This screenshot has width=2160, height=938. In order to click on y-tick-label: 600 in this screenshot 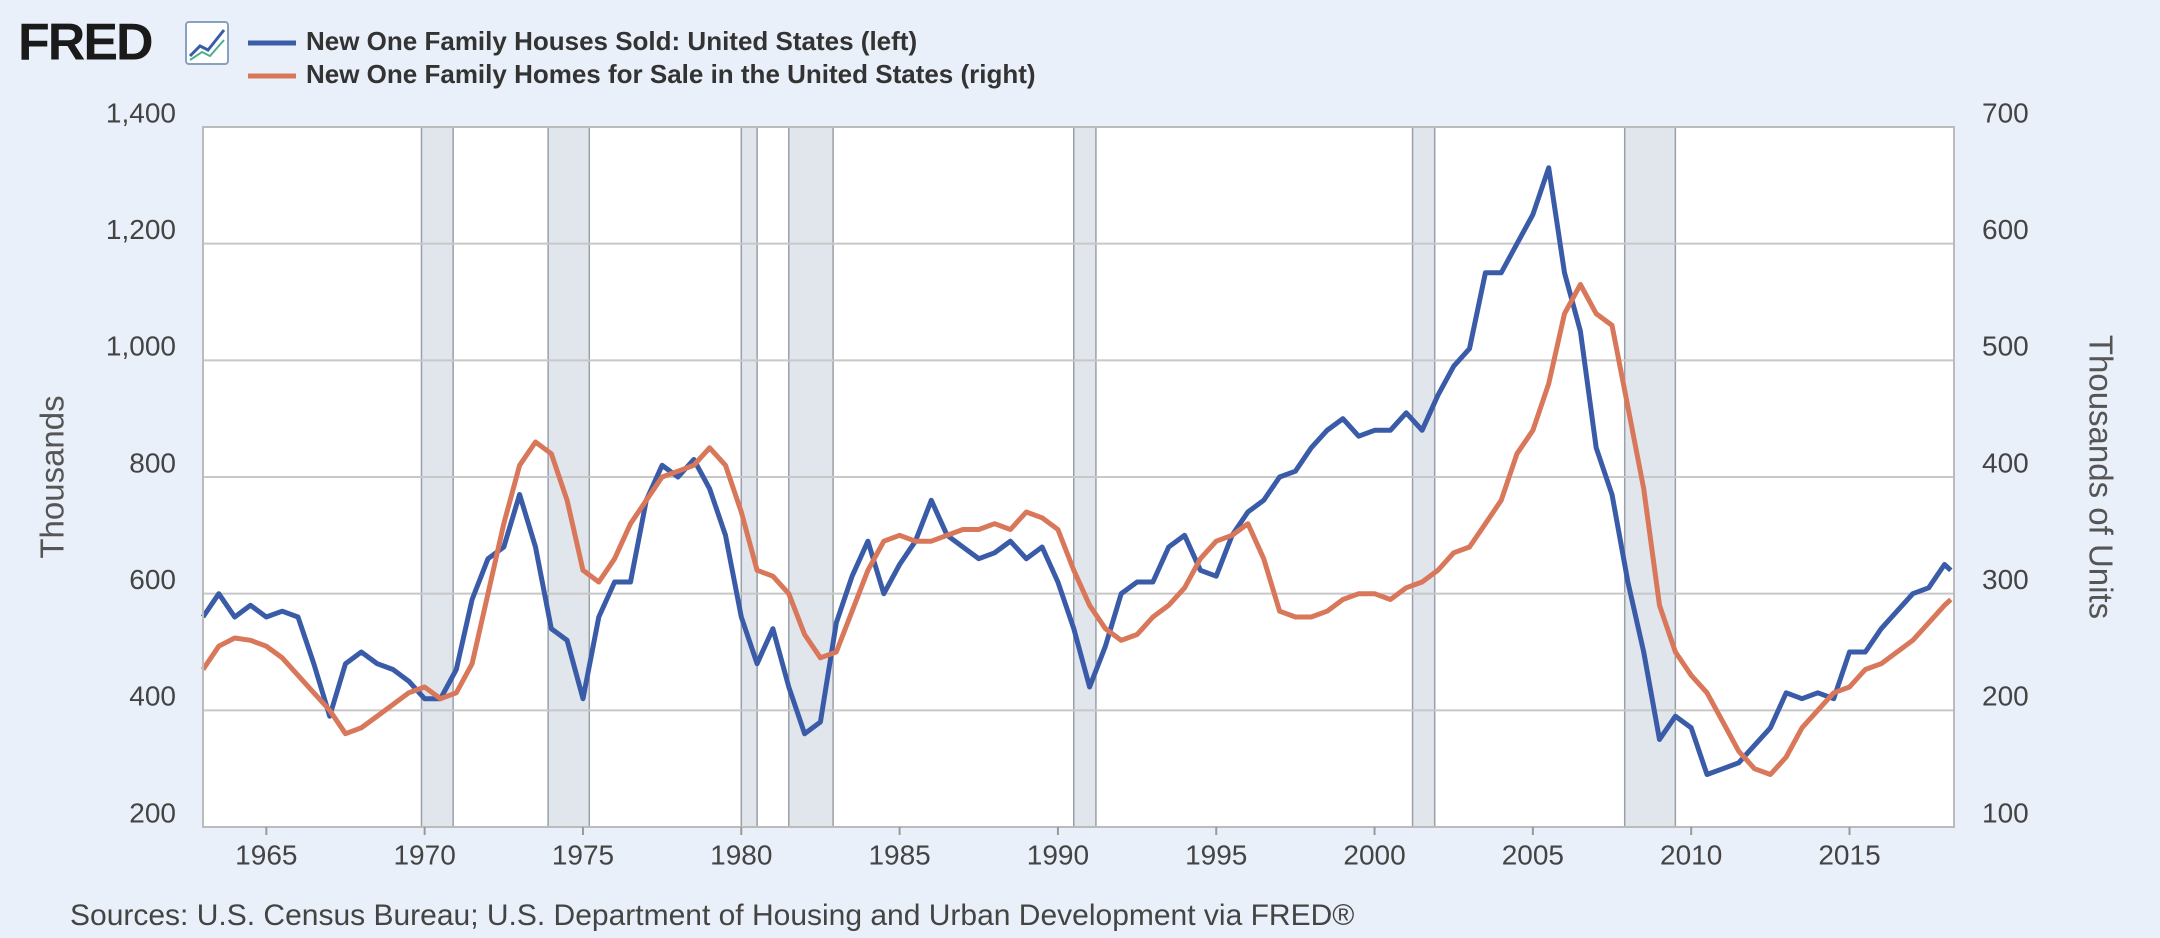, I will do `click(152, 579)`.